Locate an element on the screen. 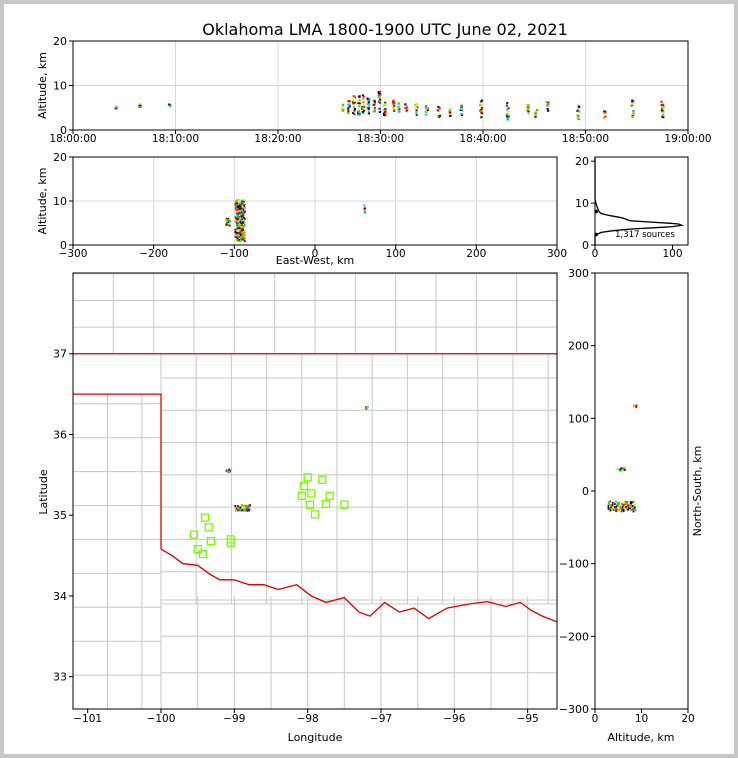 The image size is (738, 758). p1-y-axis-label: Altitude, km is located at coordinates (42, 85).